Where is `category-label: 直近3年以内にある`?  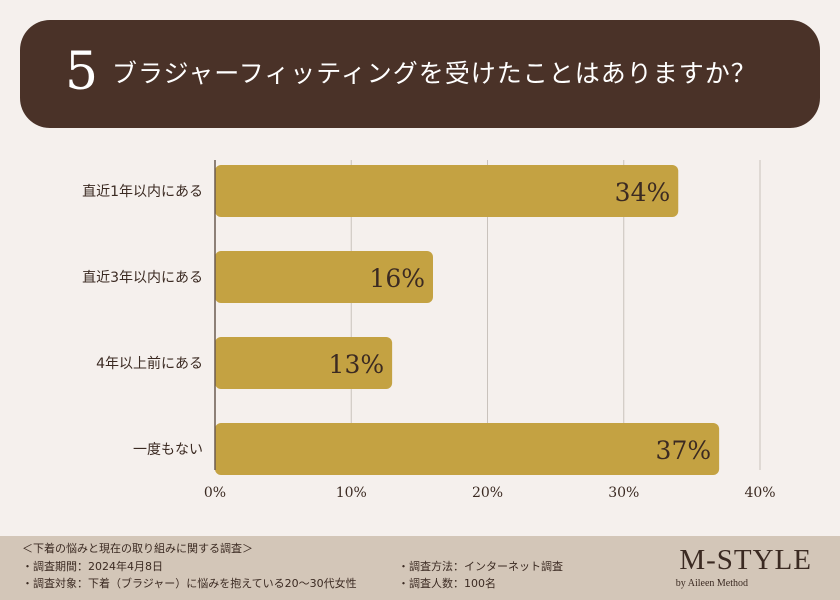 category-label: 直近3年以内にある is located at coordinates (142, 277).